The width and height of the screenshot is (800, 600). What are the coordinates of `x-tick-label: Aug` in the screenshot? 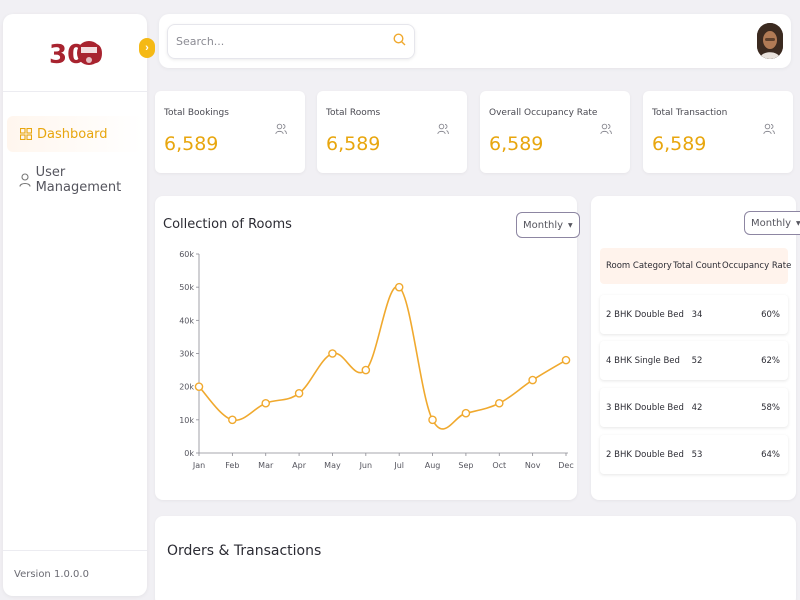 It's located at (433, 465).